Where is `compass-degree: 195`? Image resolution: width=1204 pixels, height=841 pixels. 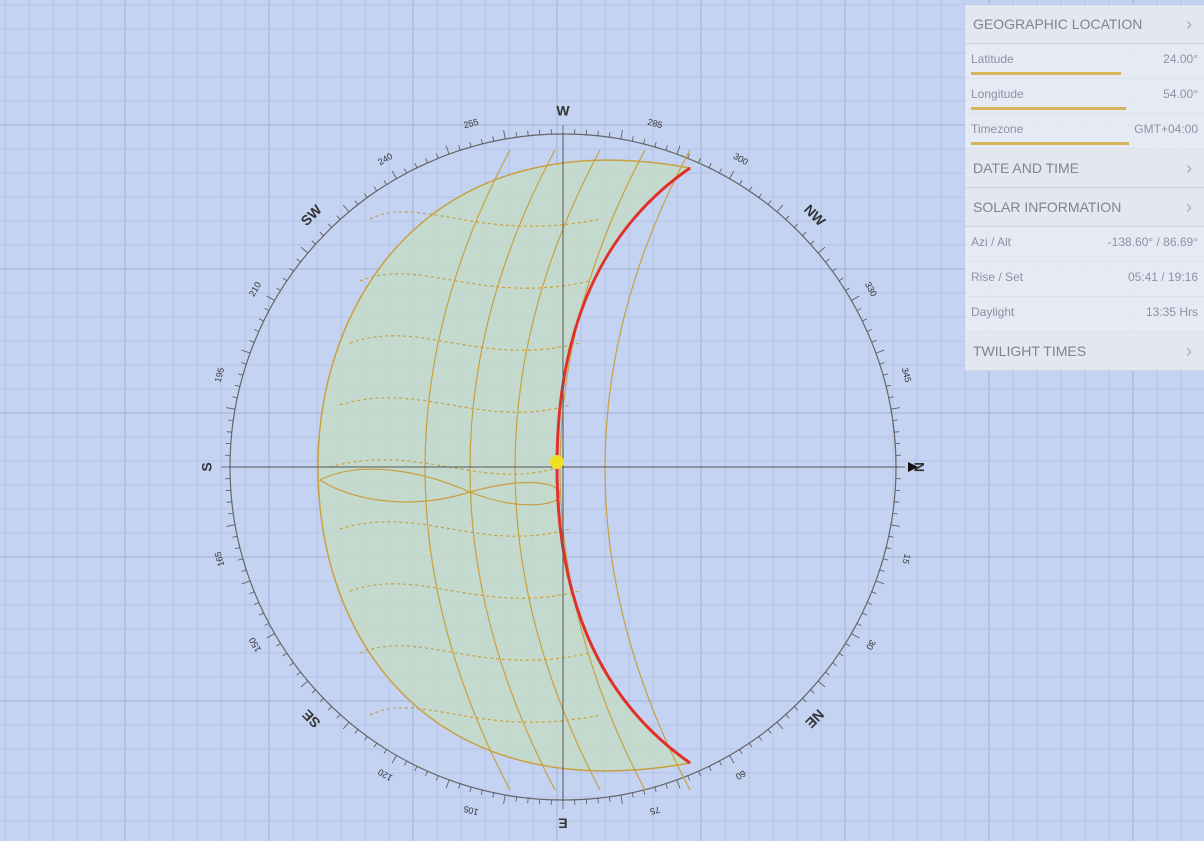
compass-degree: 195 is located at coordinates (220, 374).